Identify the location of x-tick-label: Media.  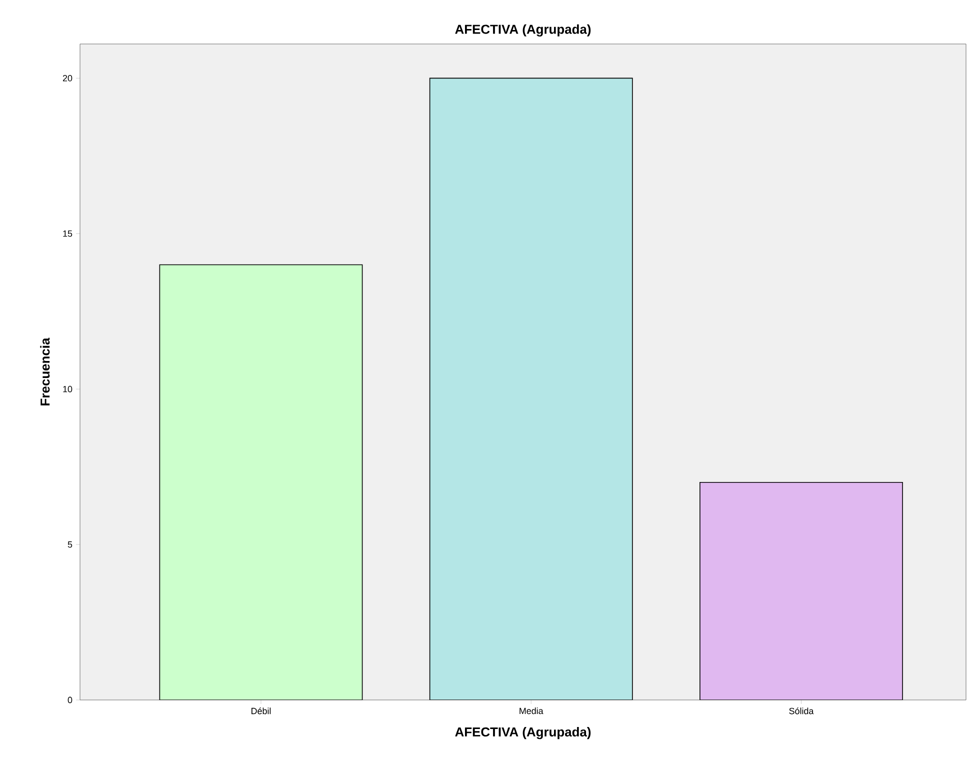
(532, 711).